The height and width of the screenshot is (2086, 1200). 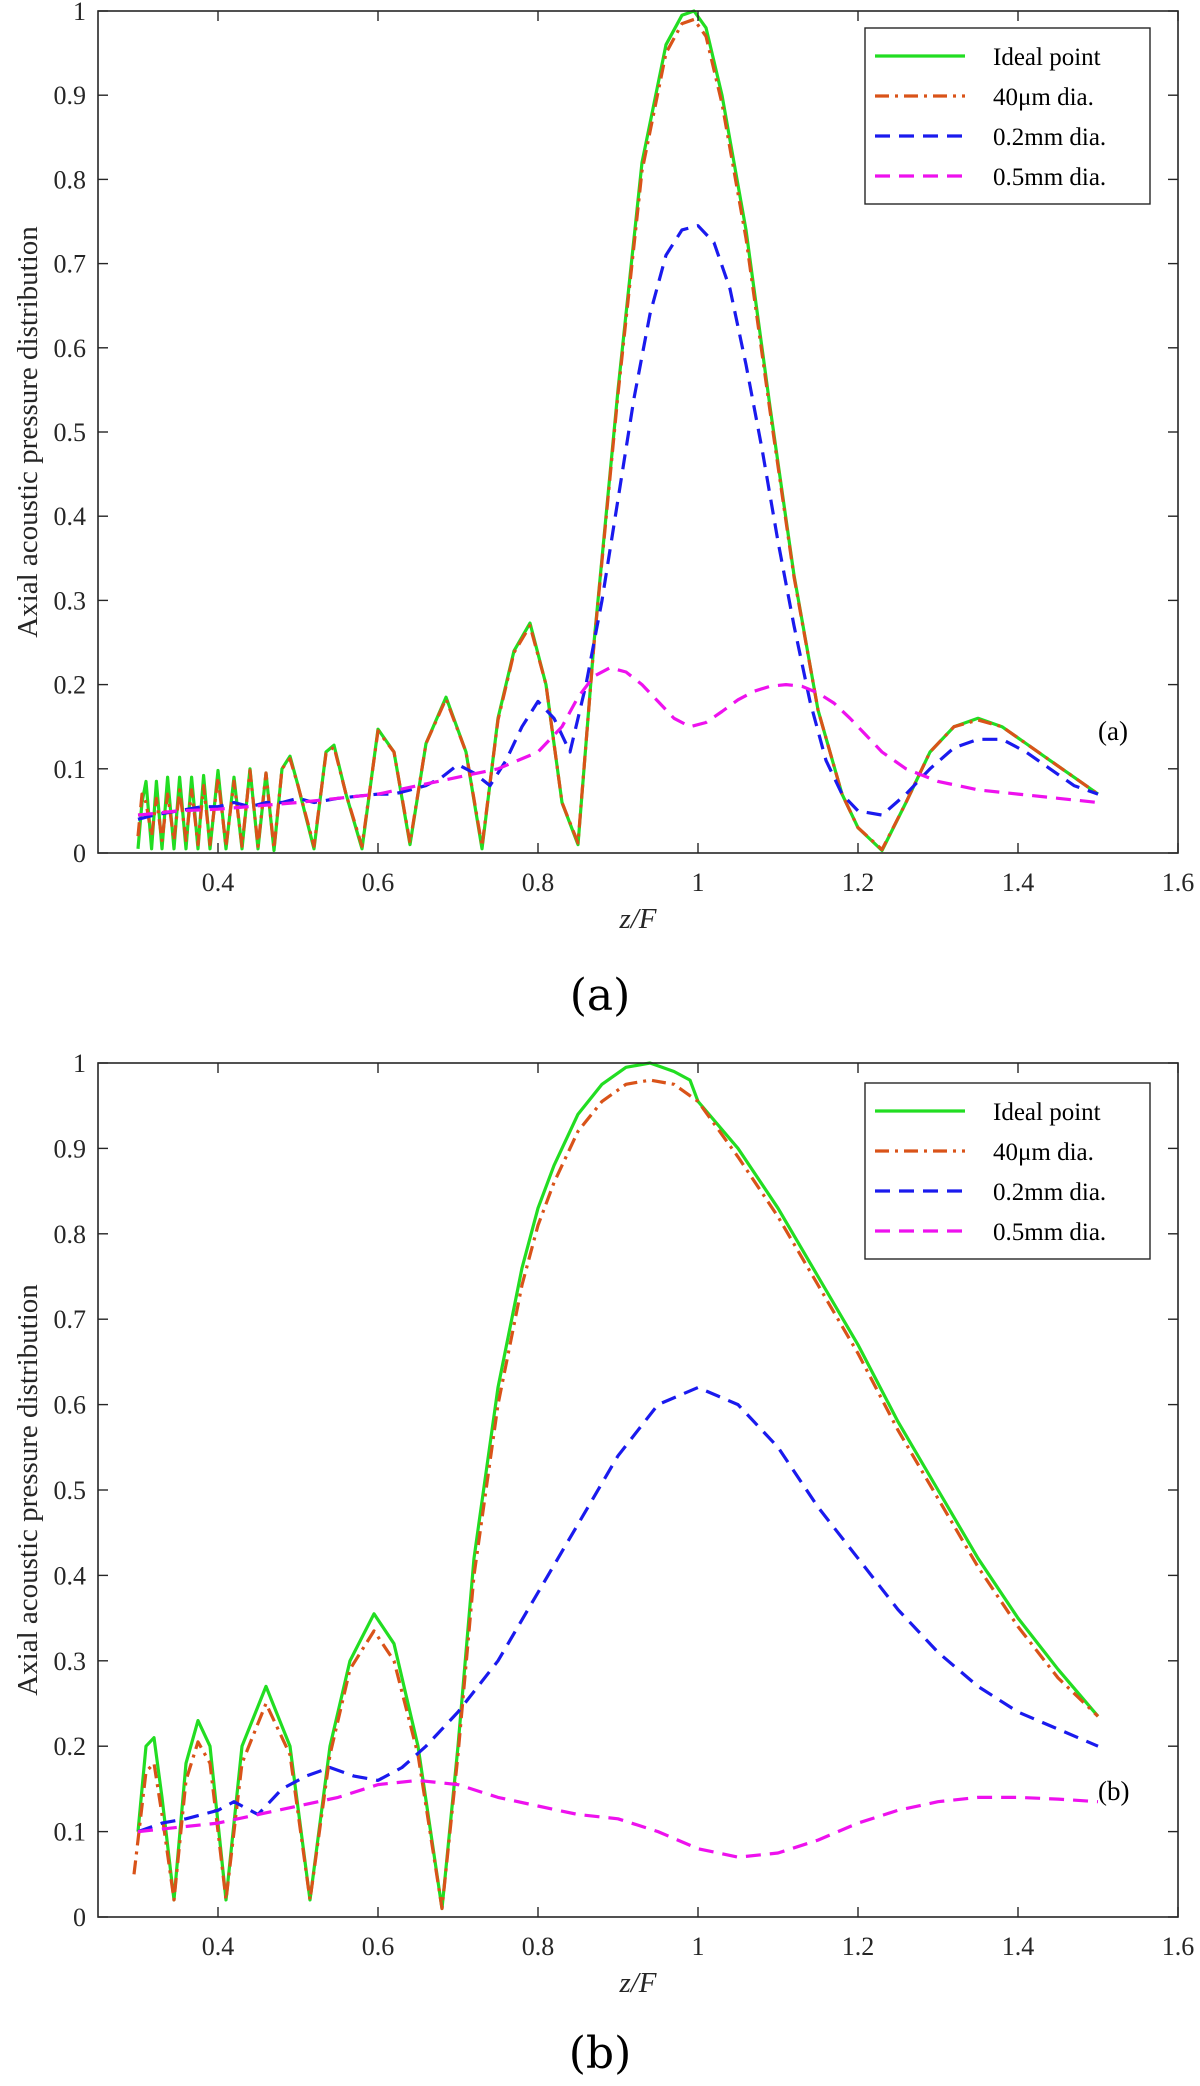 I want to click on panel-caption: (a), so click(x=600, y=995).